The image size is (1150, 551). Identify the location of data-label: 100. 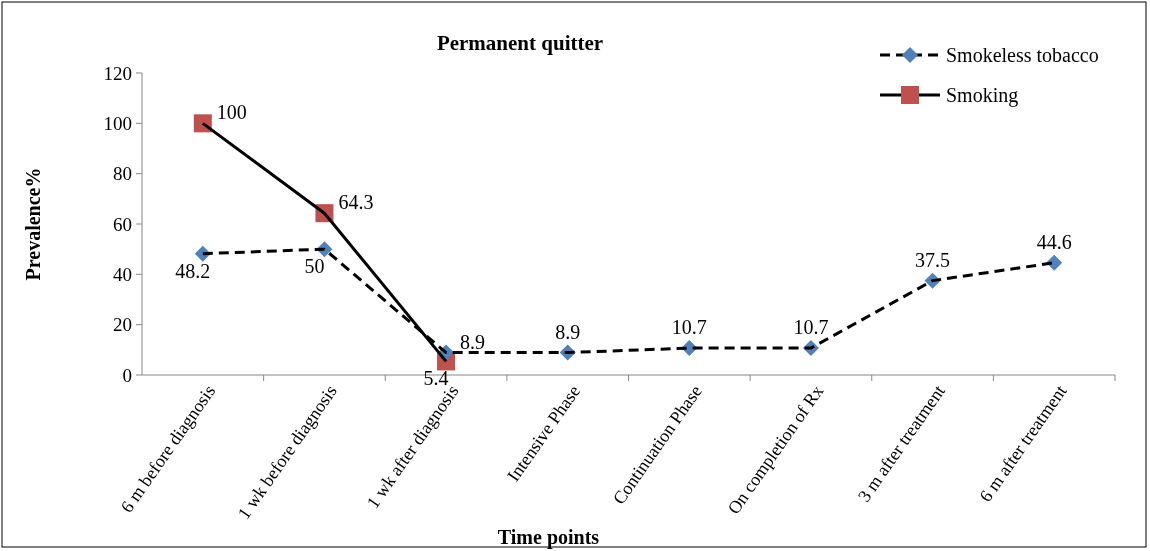
(231, 112).